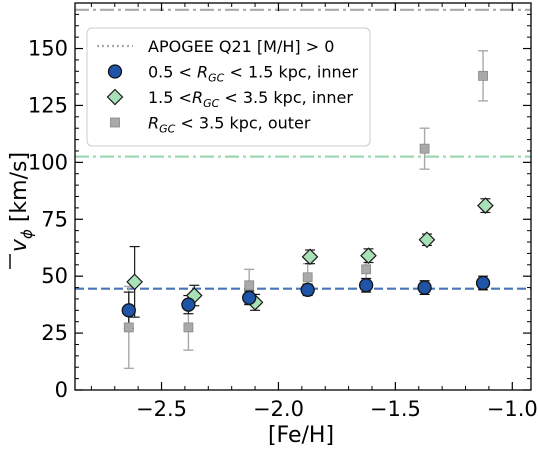 The width and height of the screenshot is (538, 449). I want to click on legend-entry-text: APOGEE Q21 [M/H] > 0, so click(241, 46).